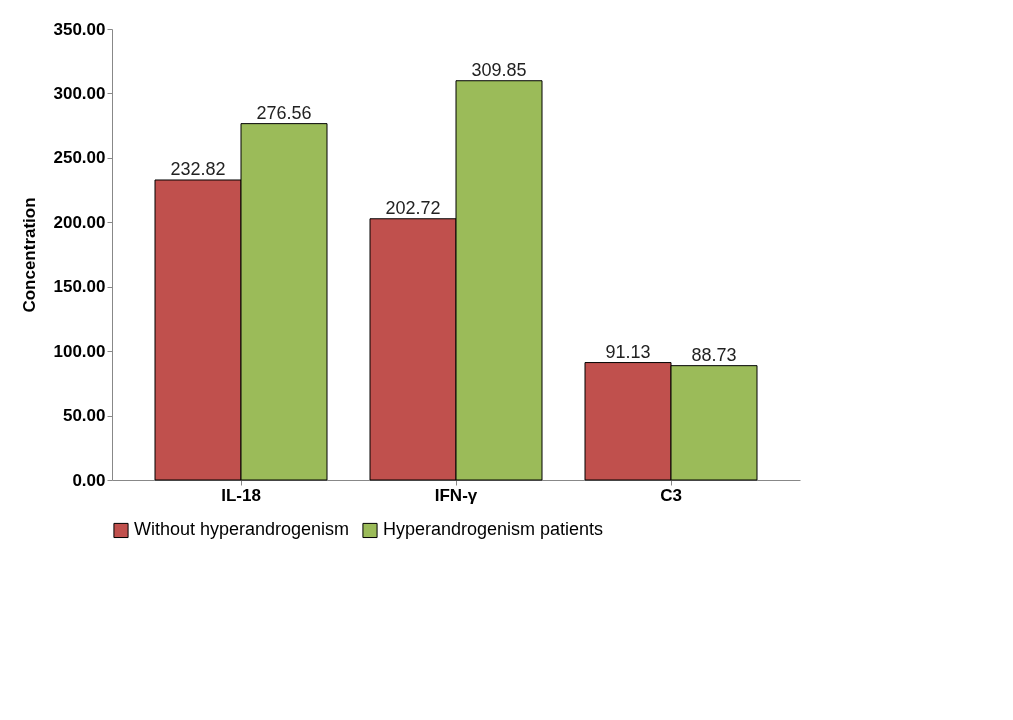  I want to click on x-tick-label: IFN-γ, so click(456, 495).